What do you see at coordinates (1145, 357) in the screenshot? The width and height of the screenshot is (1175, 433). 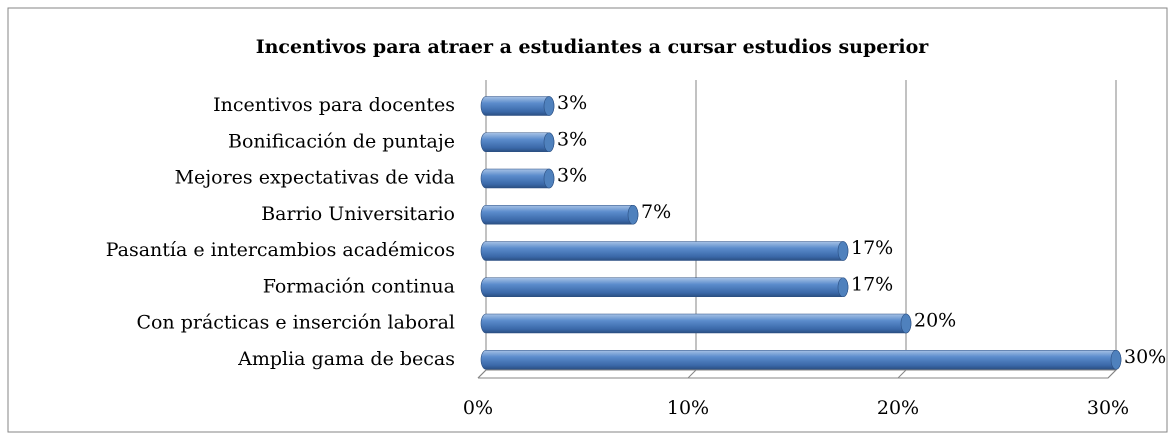 I see `data-label: 30%` at bounding box center [1145, 357].